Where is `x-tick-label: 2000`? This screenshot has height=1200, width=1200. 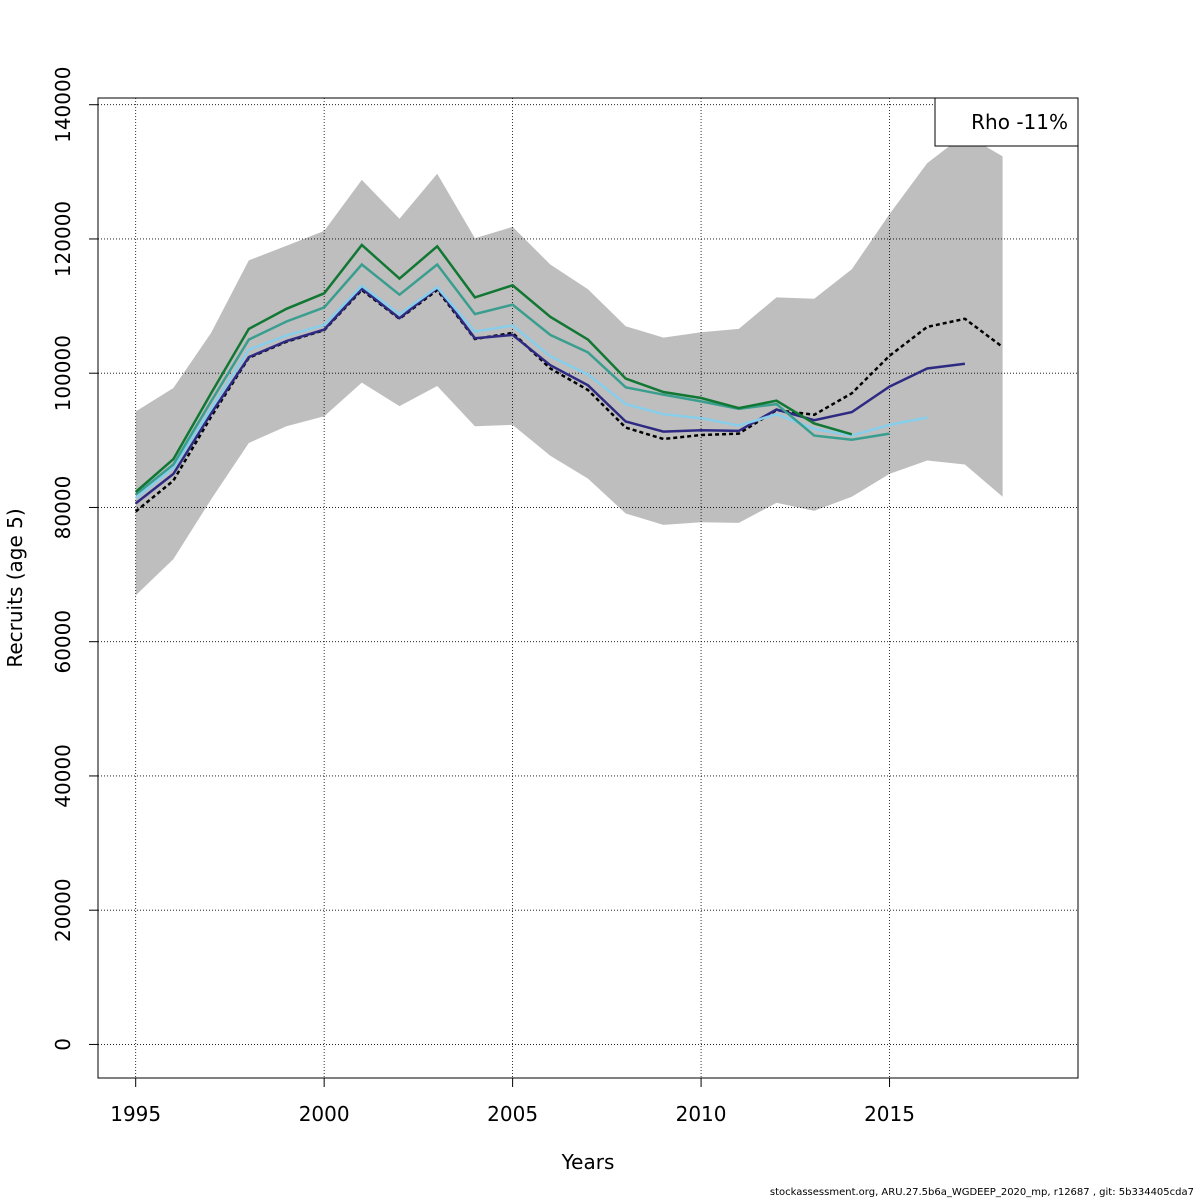 x-tick-label: 2000 is located at coordinates (324, 1114).